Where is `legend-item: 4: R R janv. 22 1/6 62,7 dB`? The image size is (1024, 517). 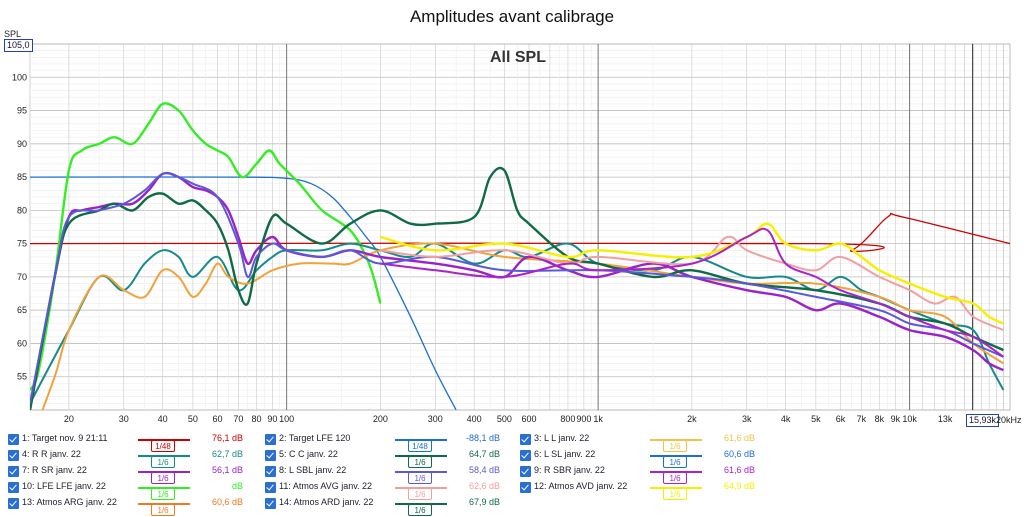 legend-item: 4: R R janv. 22 1/6 62,7 dB is located at coordinates (133, 458).